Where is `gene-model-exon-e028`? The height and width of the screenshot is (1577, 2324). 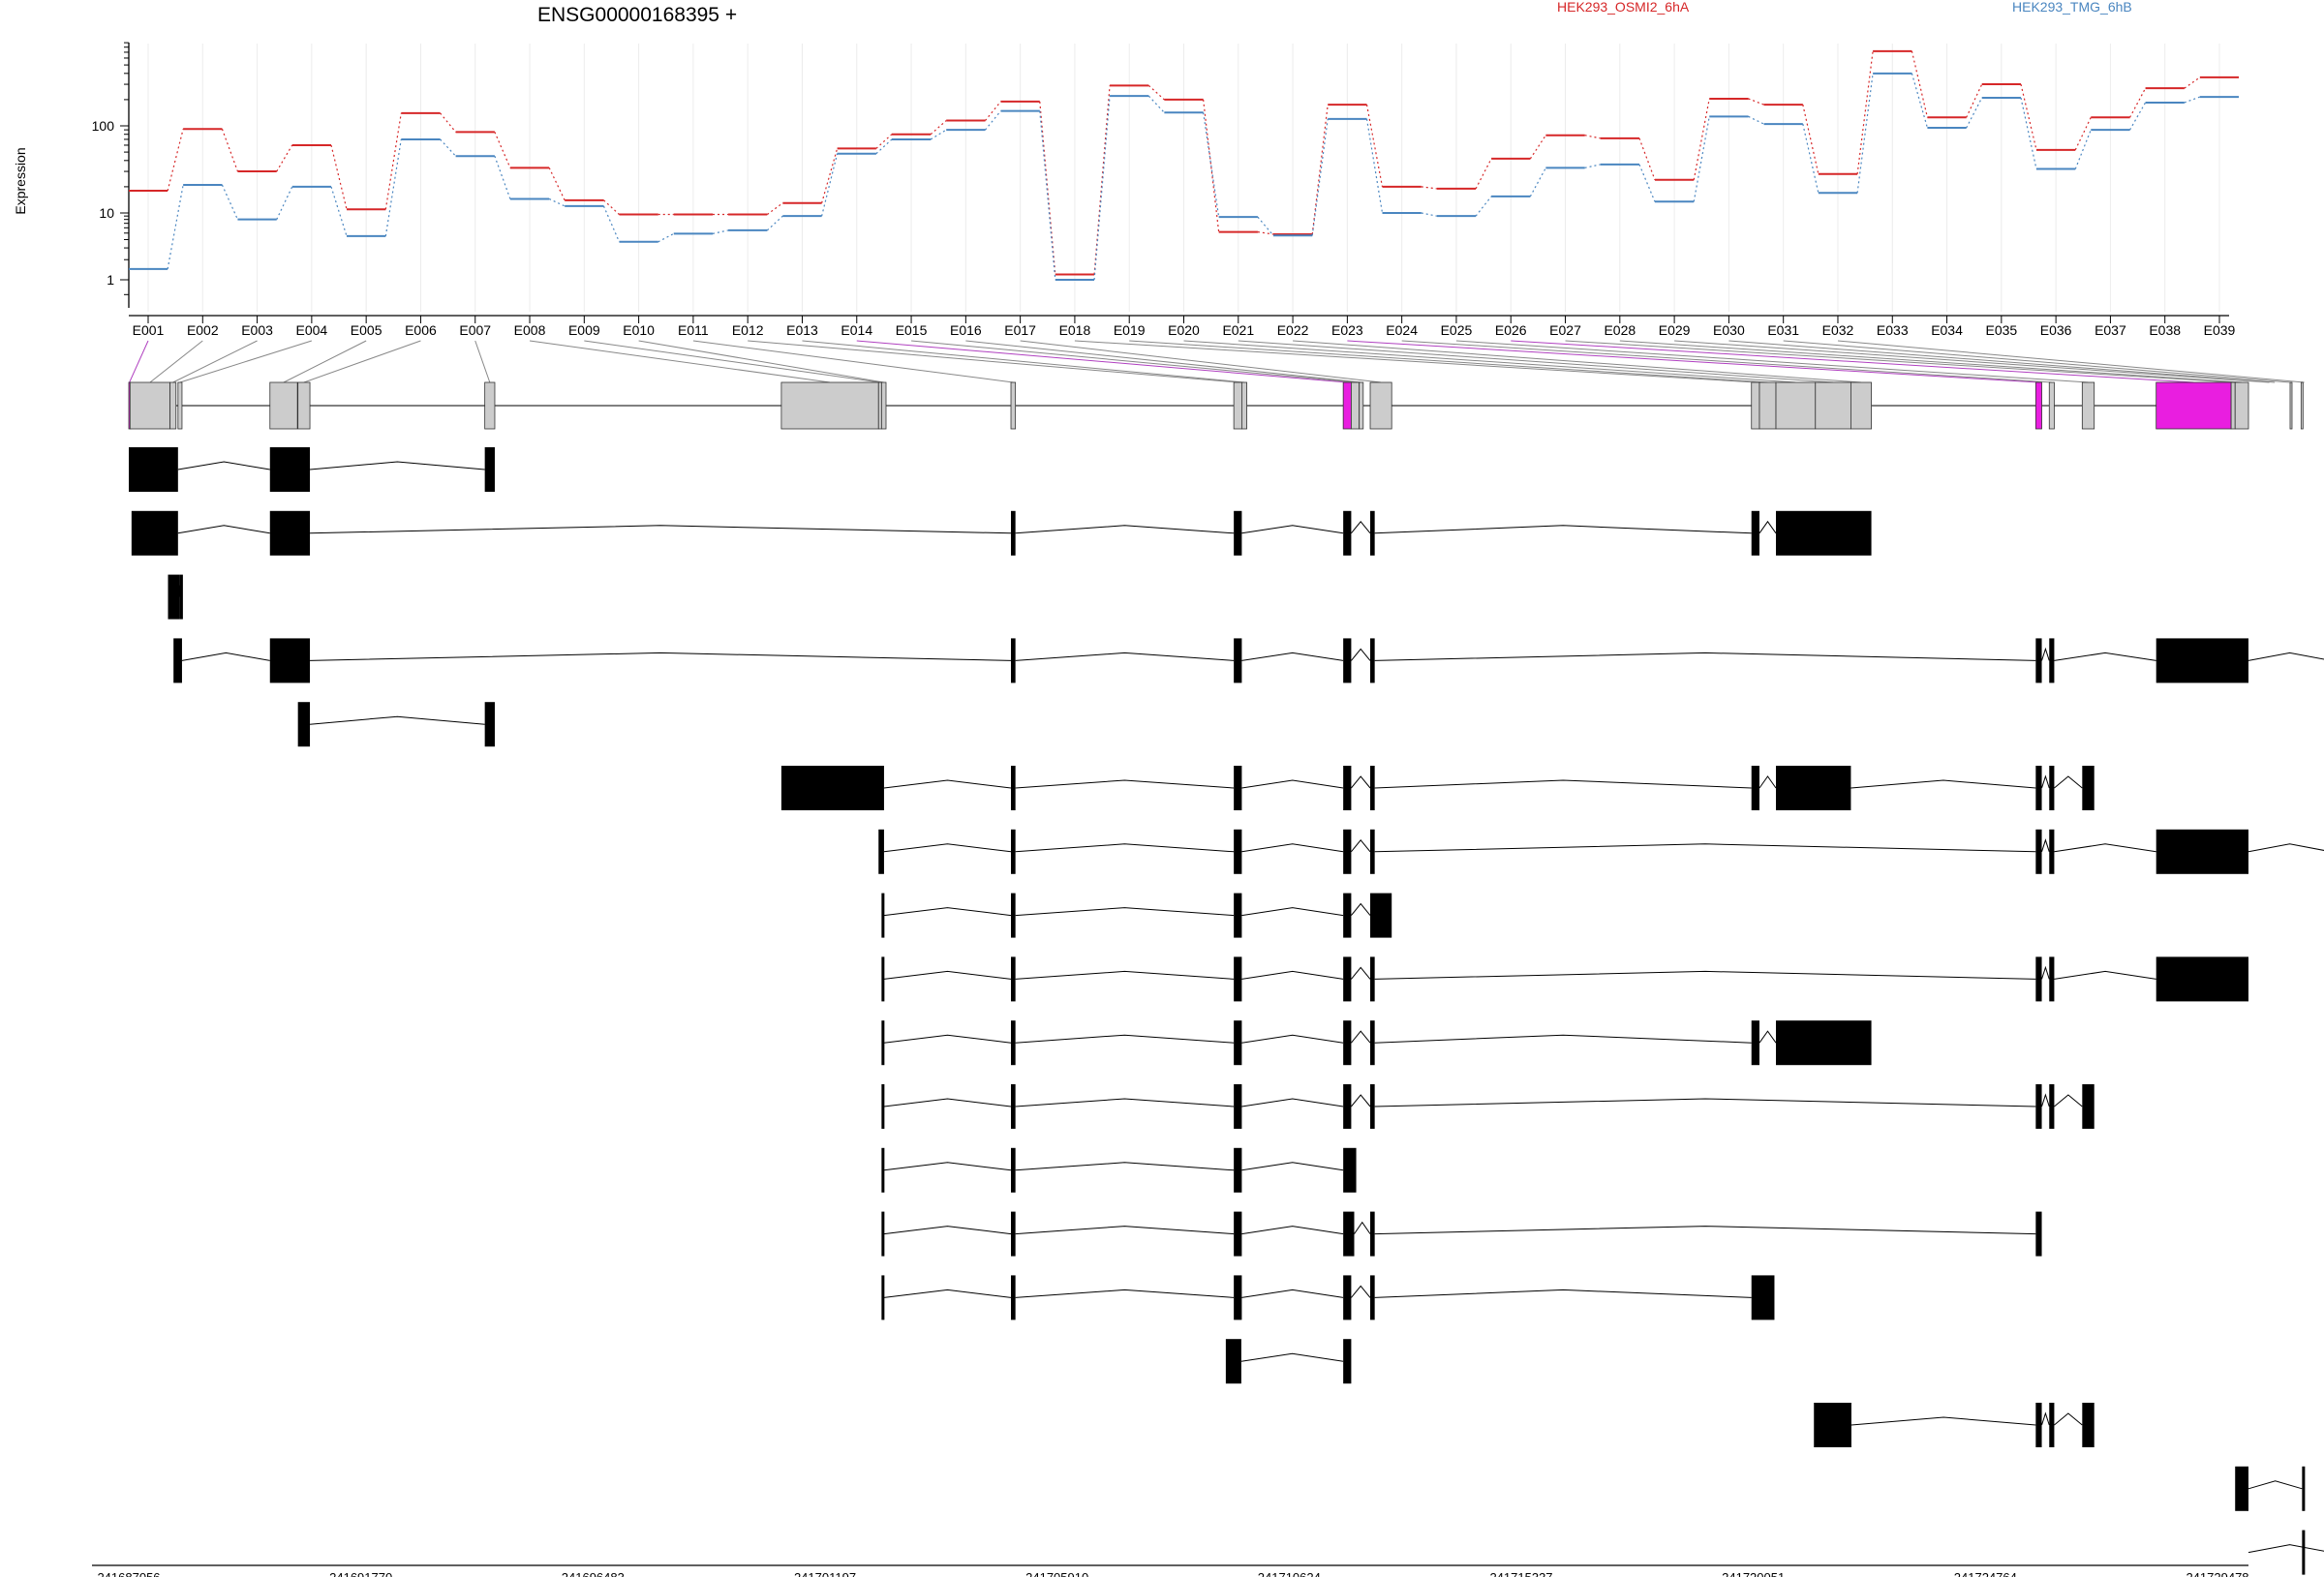
gene-model-exon-e028 is located at coordinates (2242, 405).